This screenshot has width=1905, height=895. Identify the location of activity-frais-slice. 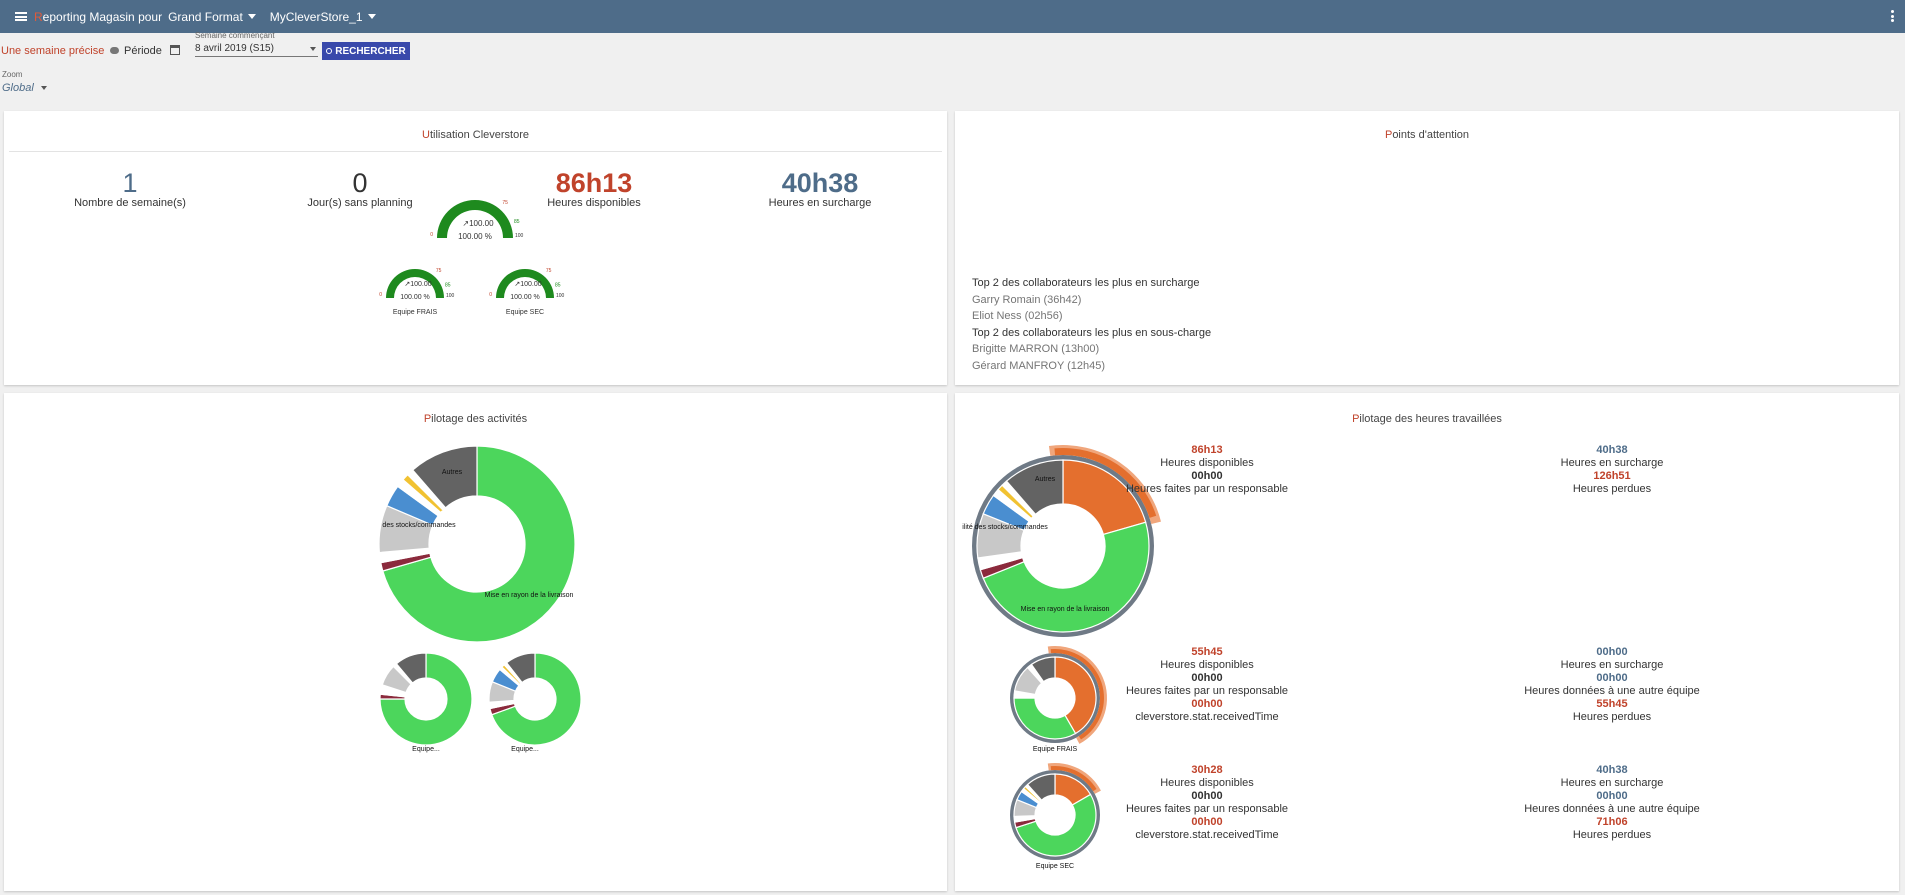
(426, 699).